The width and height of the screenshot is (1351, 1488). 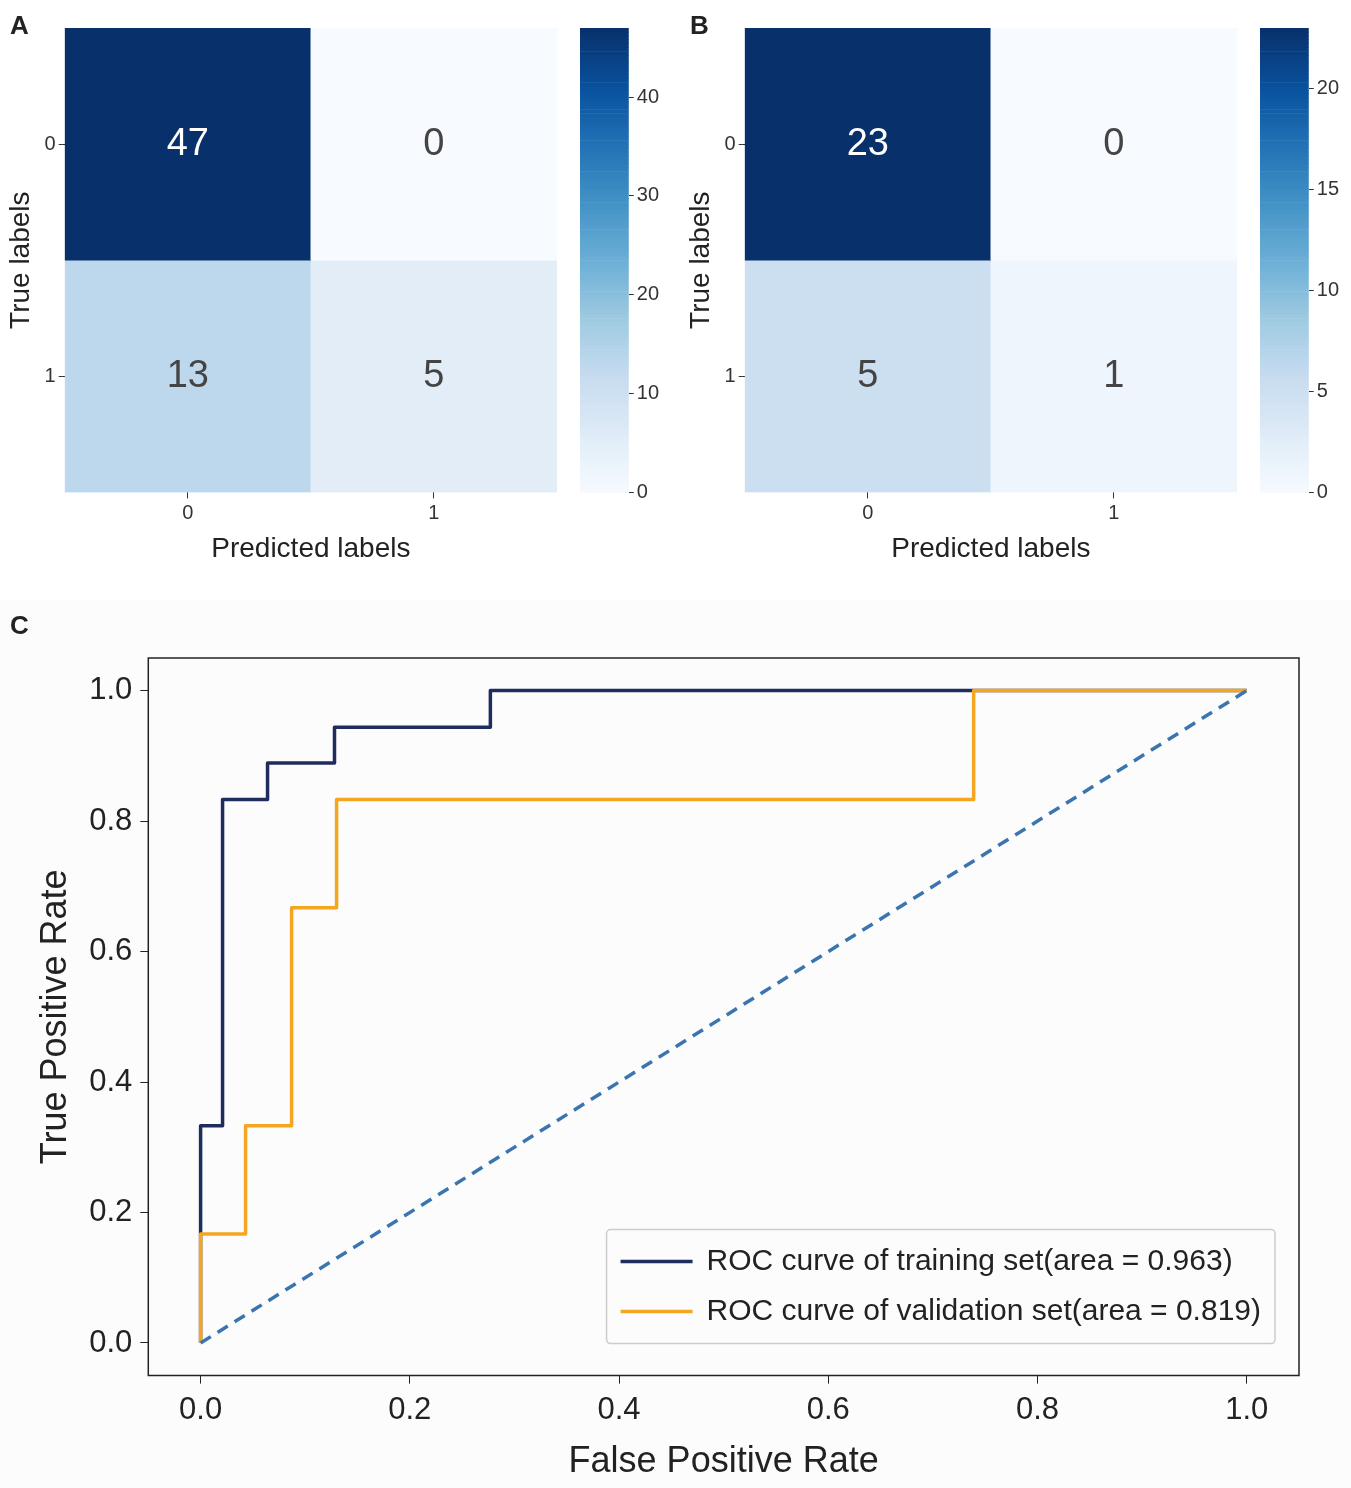 I want to click on y-tick-label: 0.8, so click(x=111, y=819).